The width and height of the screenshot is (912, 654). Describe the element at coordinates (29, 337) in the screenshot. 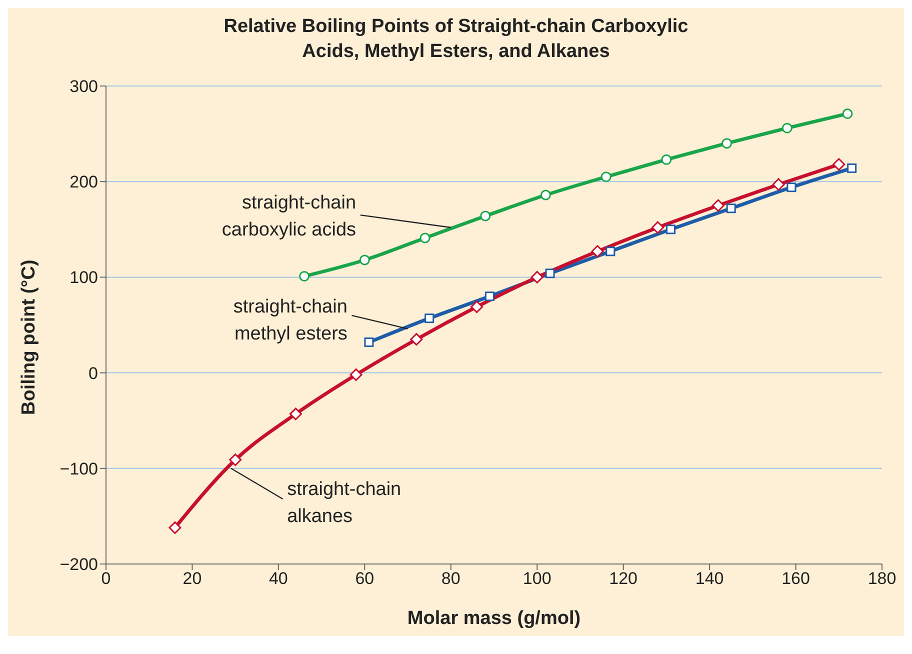

I see `y-axis-title: Boiling point (°C)` at that location.